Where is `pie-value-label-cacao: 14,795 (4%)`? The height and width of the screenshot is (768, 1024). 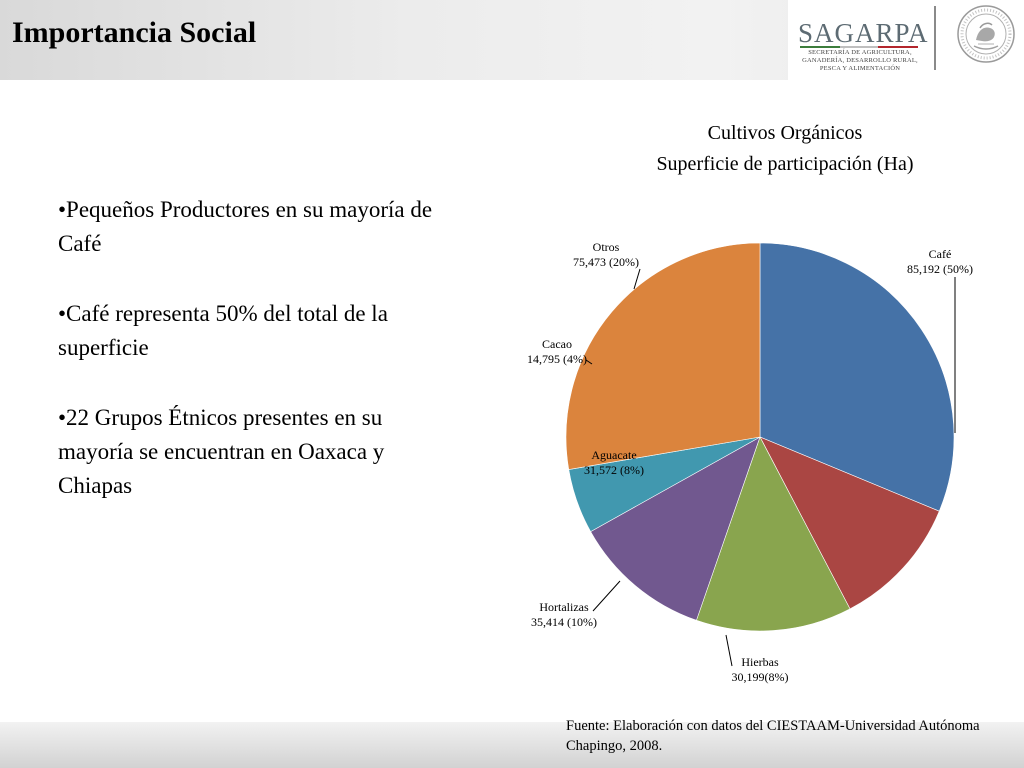
pie-value-label-cacao: 14,795 (4%) is located at coordinates (557, 359).